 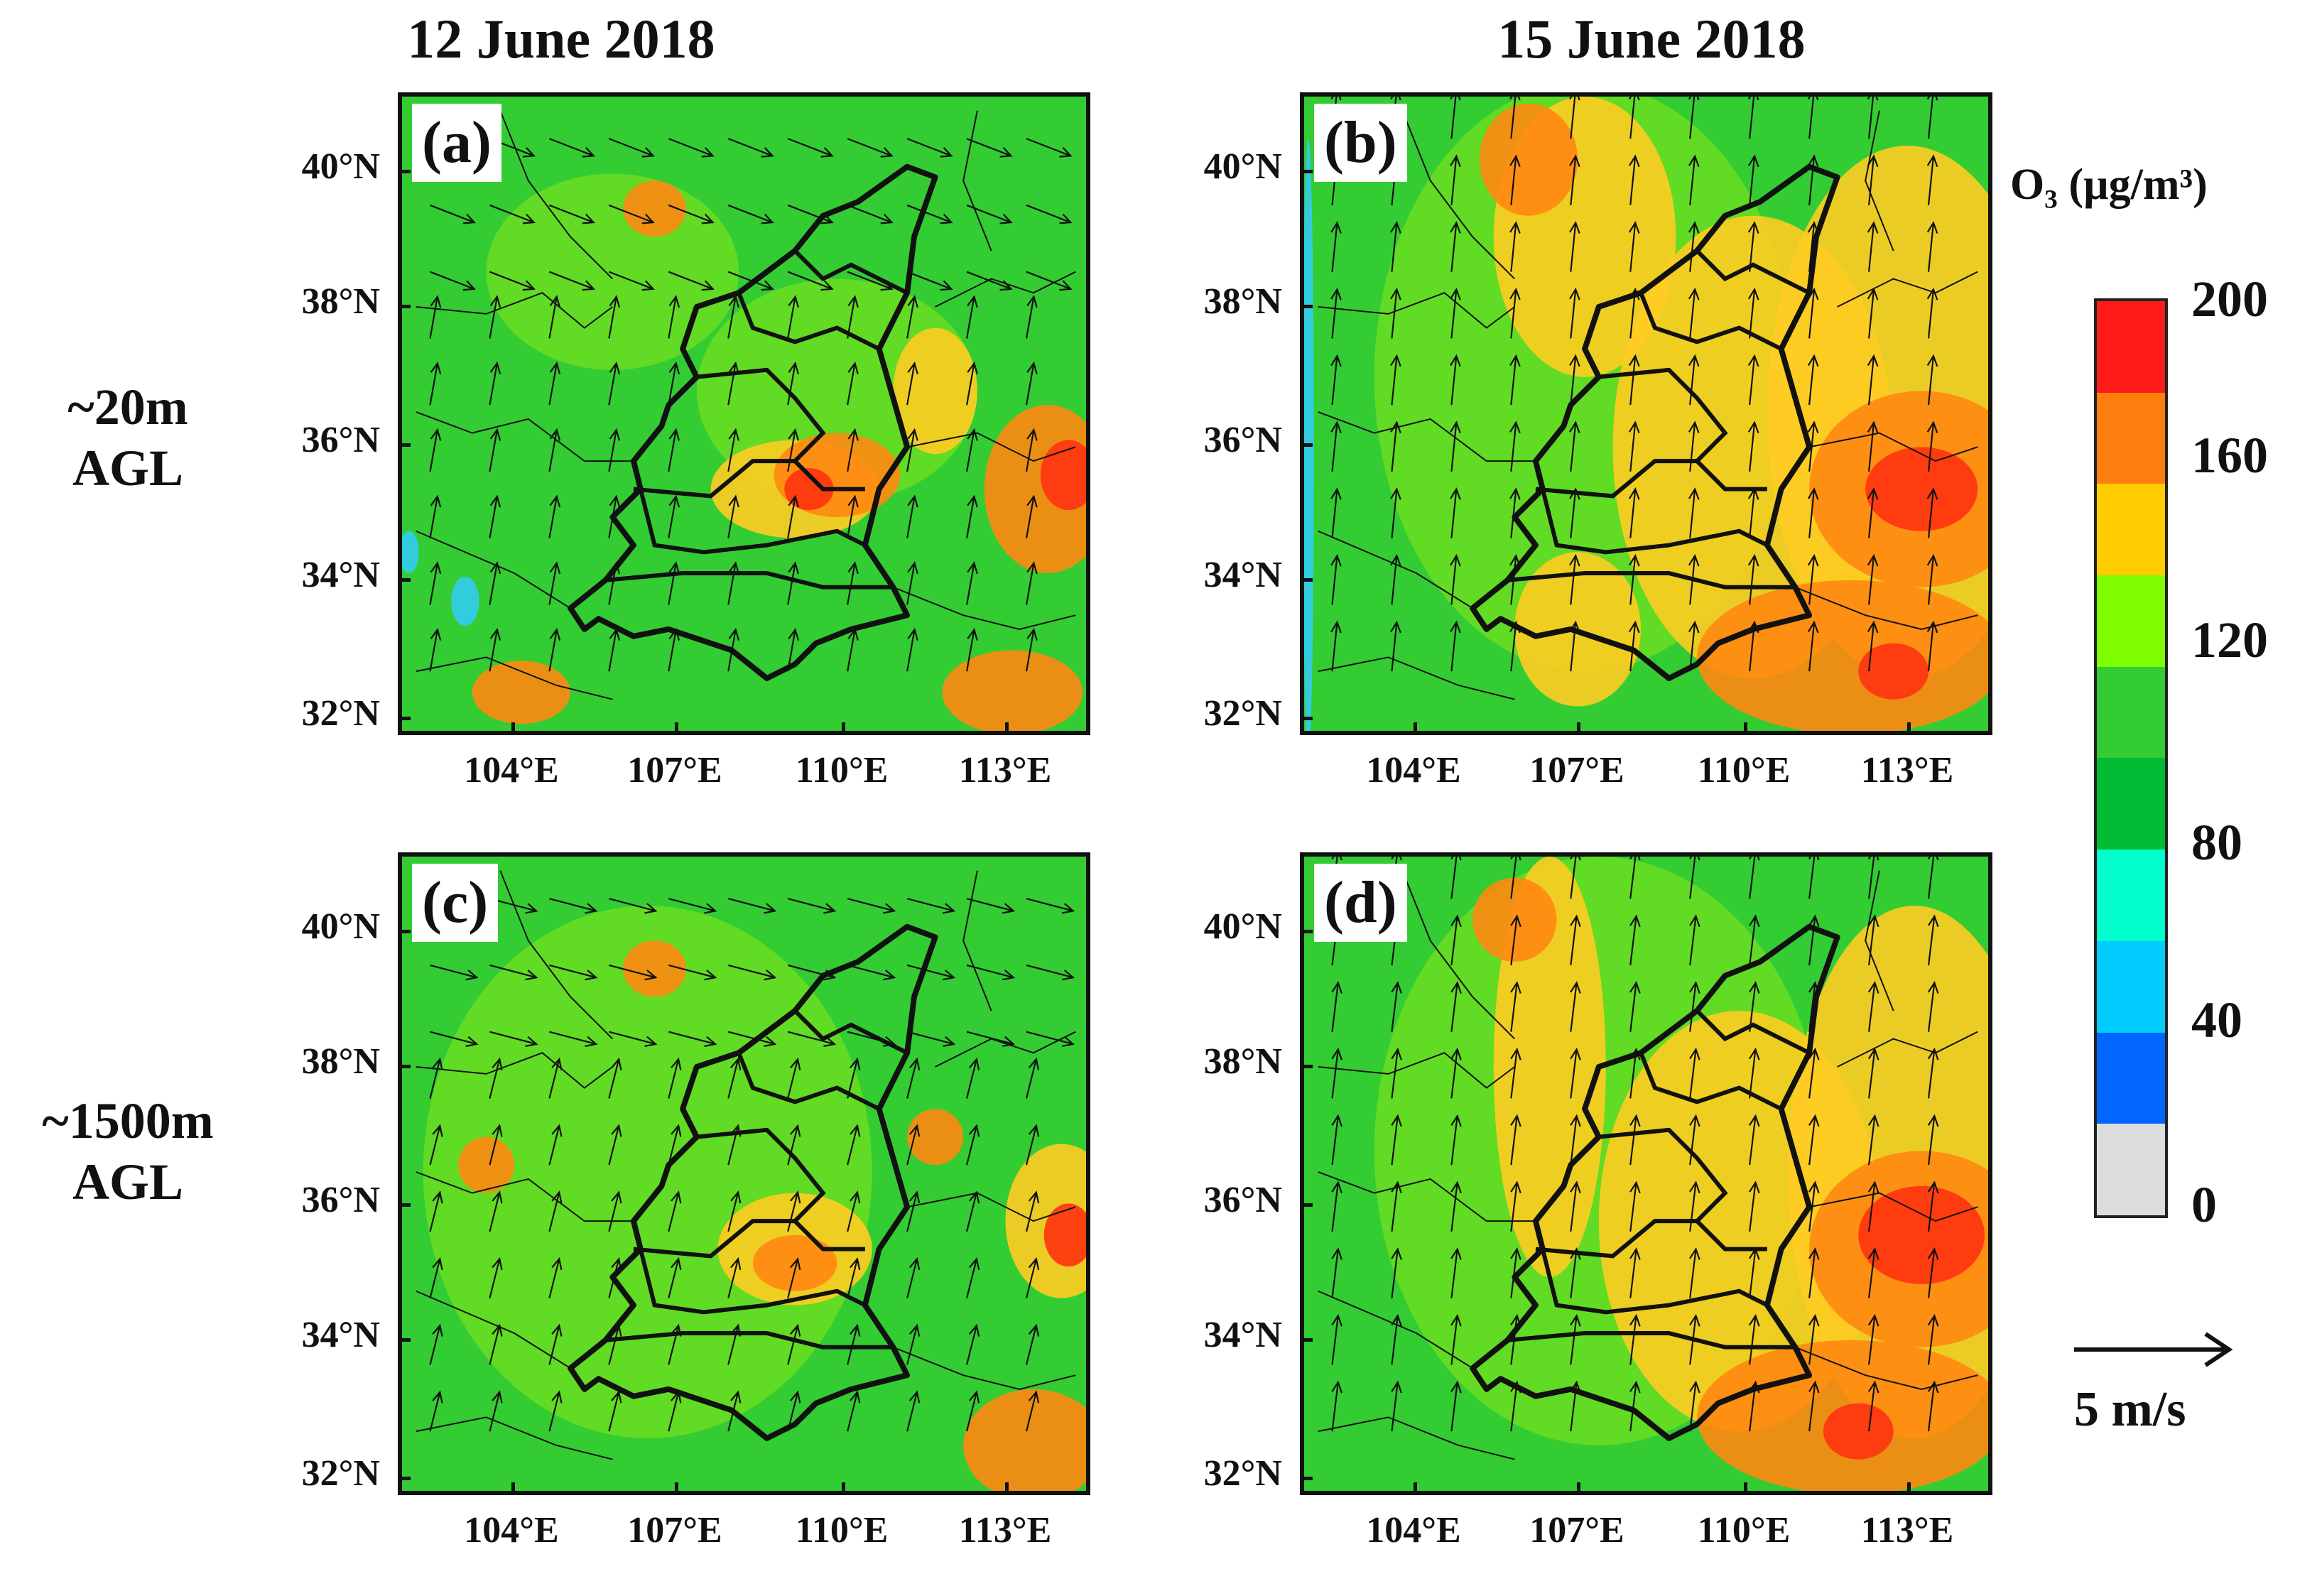 What do you see at coordinates (127, 407) in the screenshot?
I see `row-label-20m-line1: ~20m` at bounding box center [127, 407].